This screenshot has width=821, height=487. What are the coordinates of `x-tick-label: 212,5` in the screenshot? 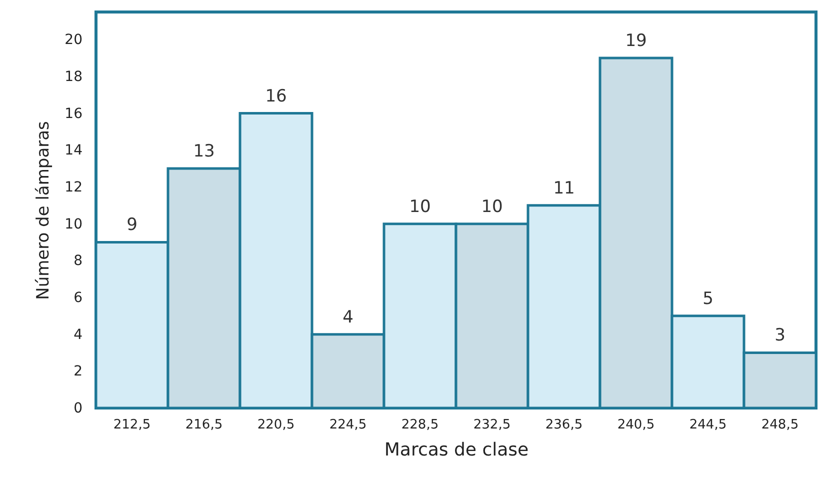 It's located at (132, 425).